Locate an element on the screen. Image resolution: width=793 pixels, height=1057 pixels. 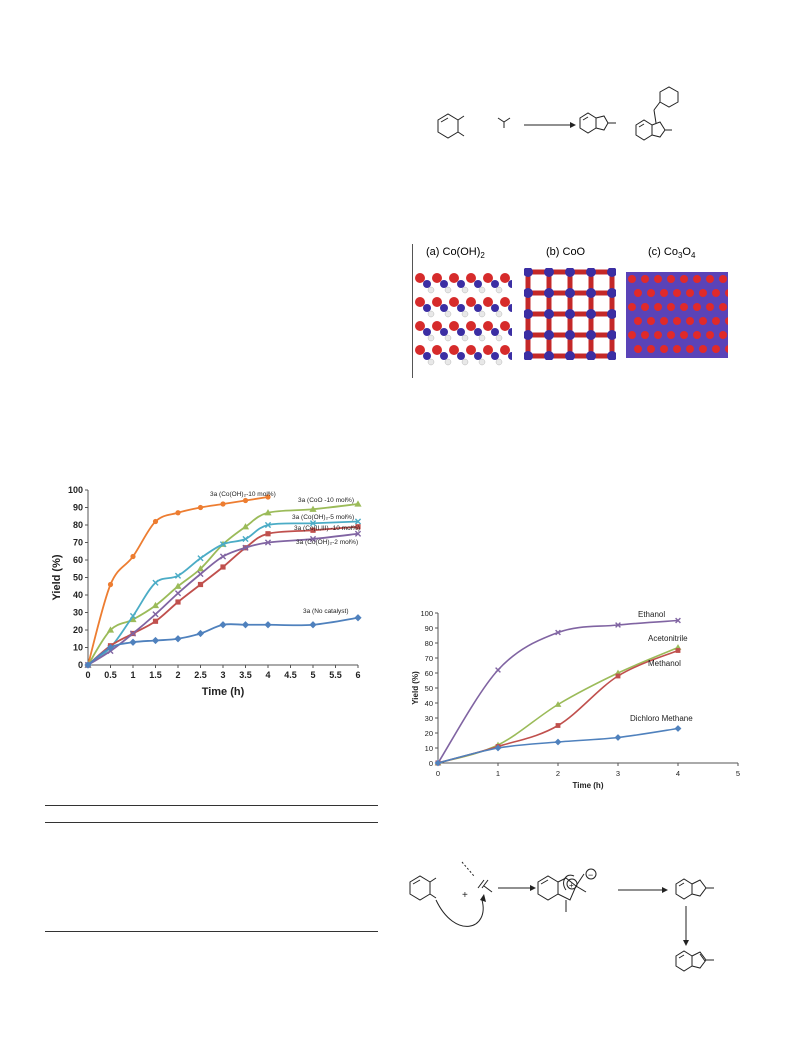
y-tick-label: 60 is located at coordinates (429, 673).